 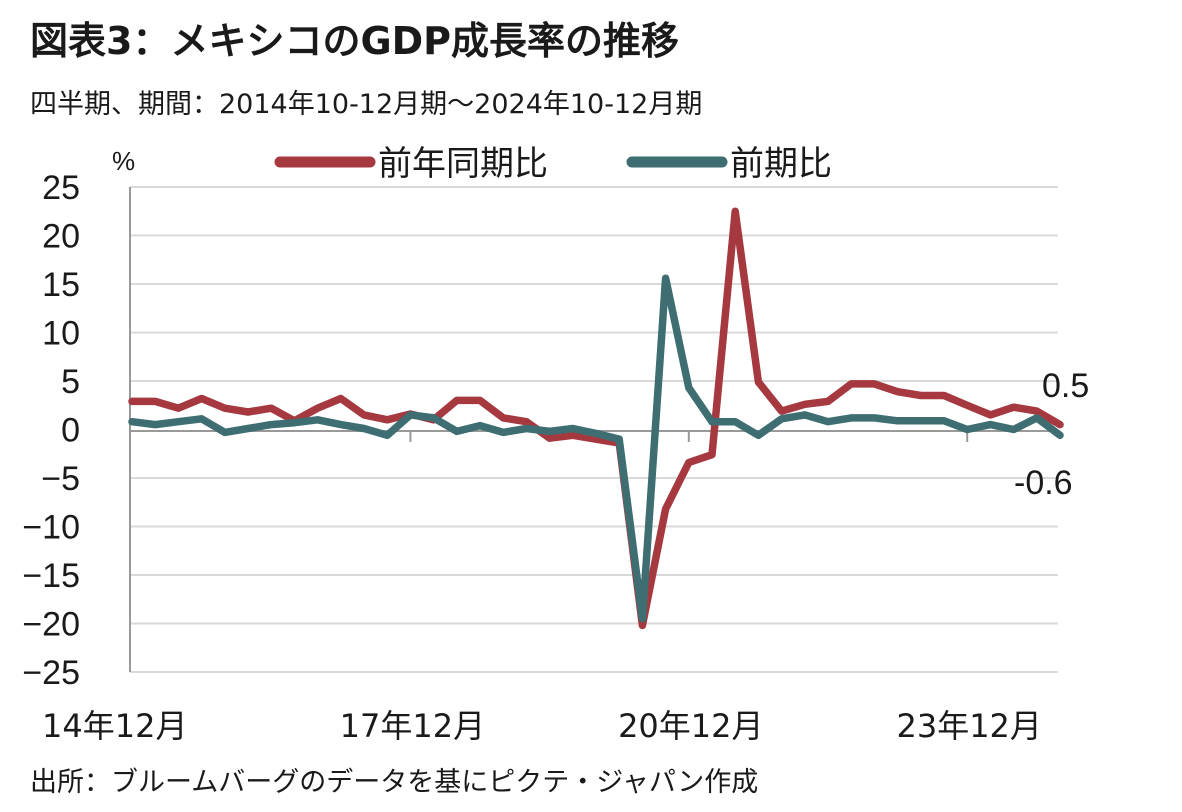 I want to click on y-tick-label: 5, so click(x=70, y=382).